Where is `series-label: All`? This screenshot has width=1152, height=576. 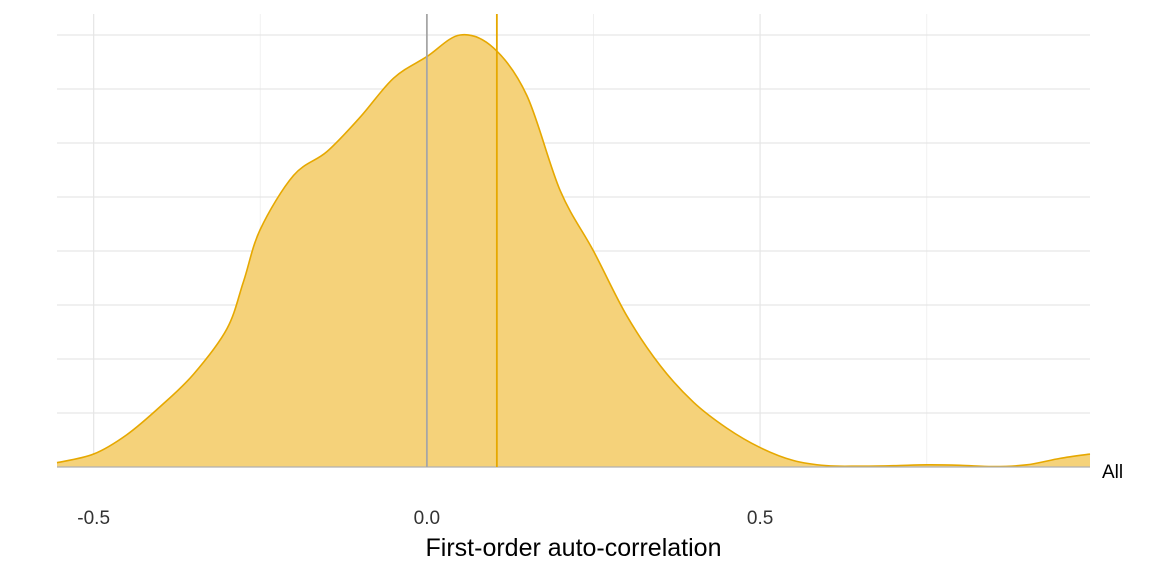 series-label: All is located at coordinates (1112, 472).